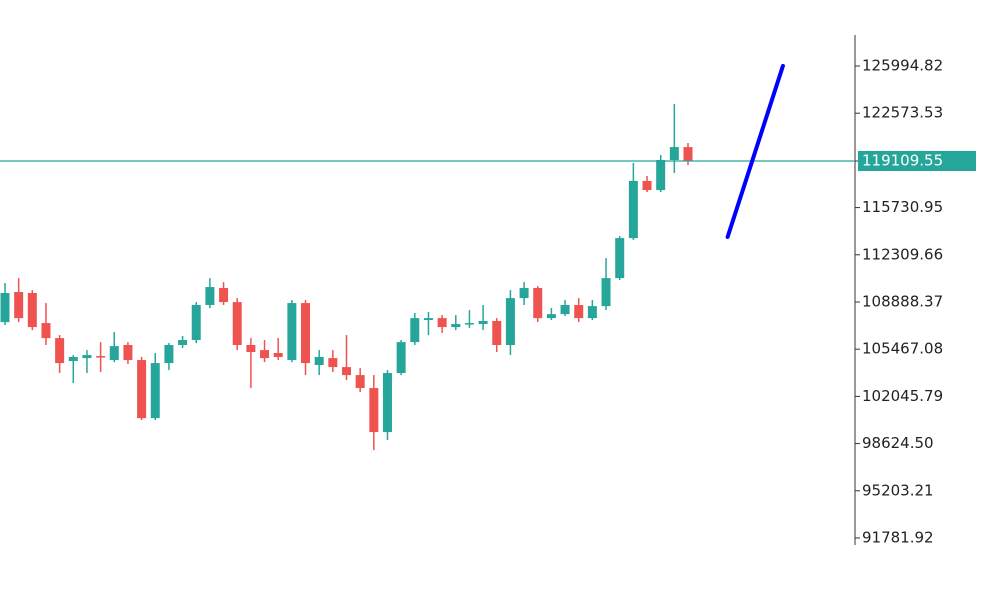  Describe the element at coordinates (902, 254) in the screenshot. I see `y-tick-label: 112309.66` at that location.